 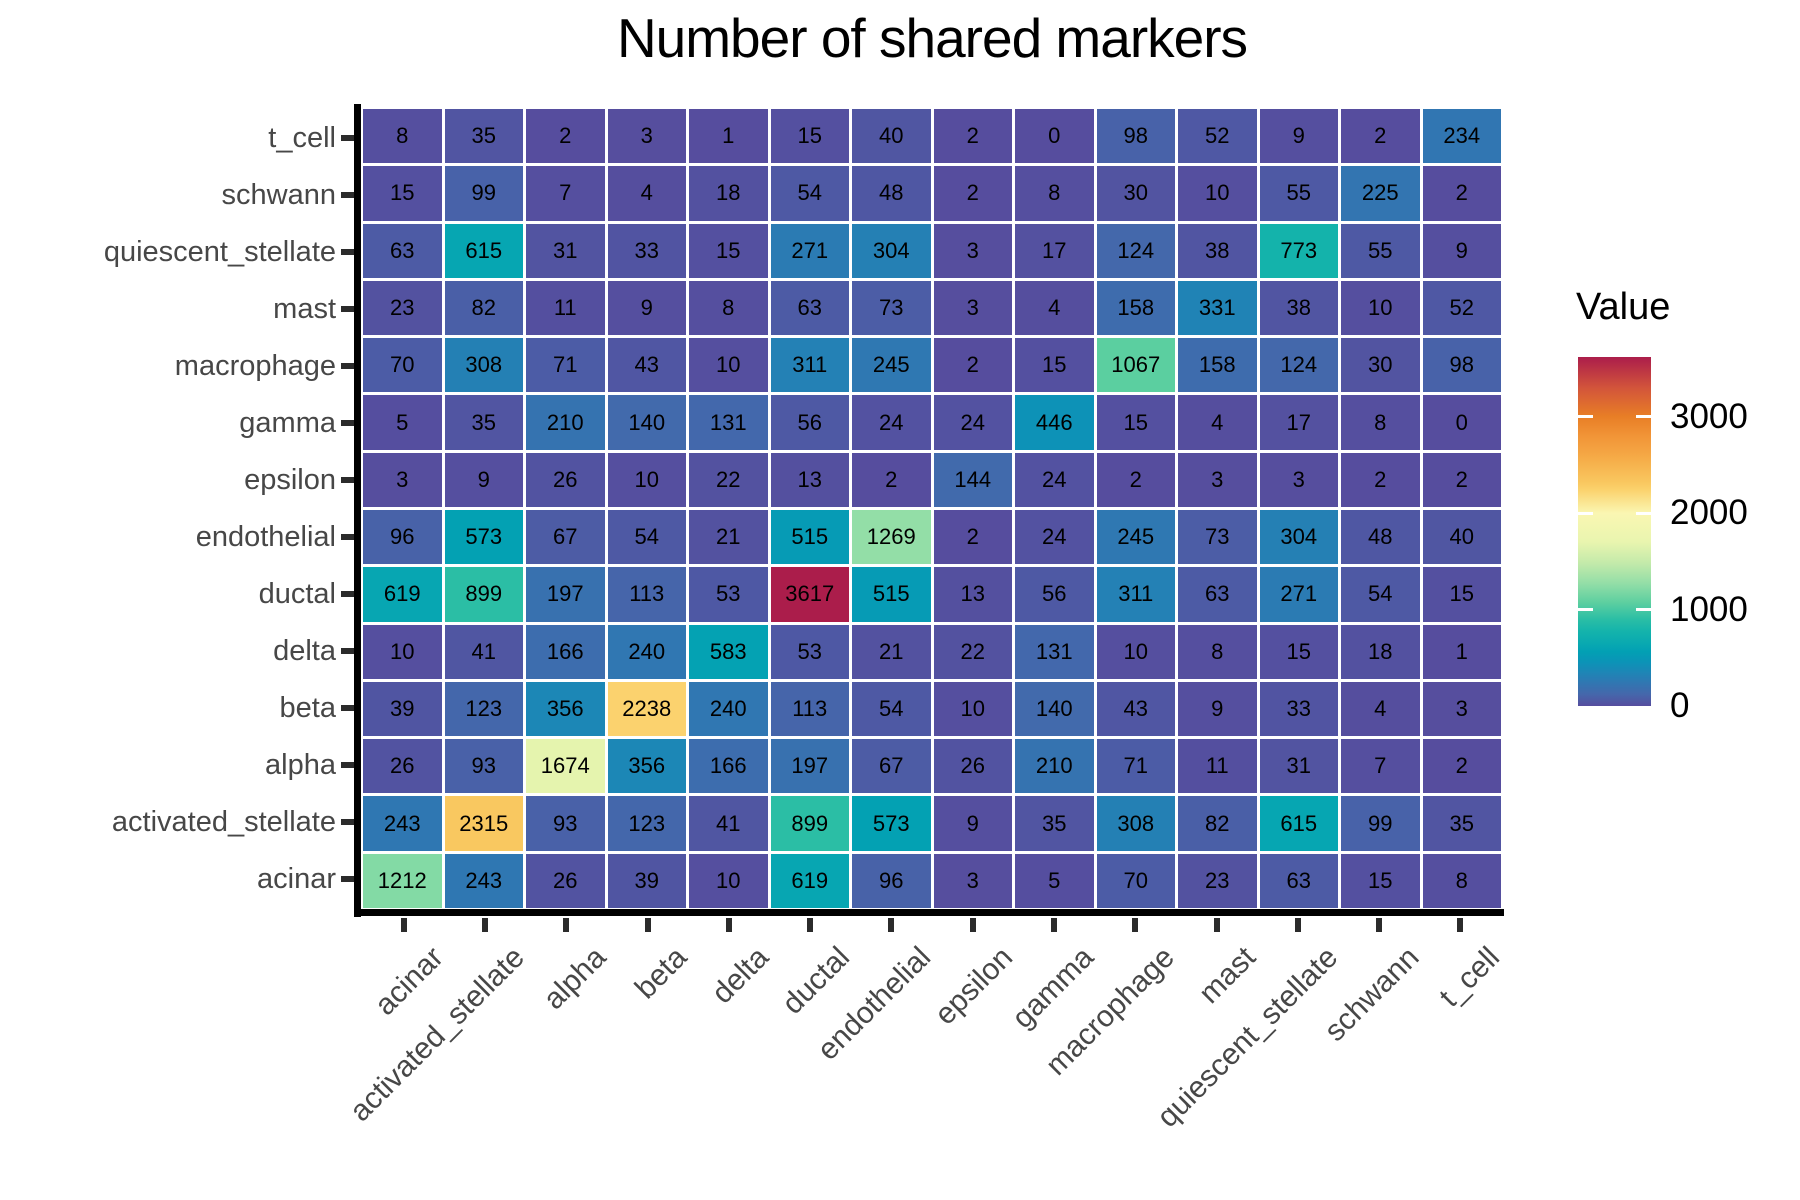 I want to click on heatmap-cell: 515, so click(x=891, y=594).